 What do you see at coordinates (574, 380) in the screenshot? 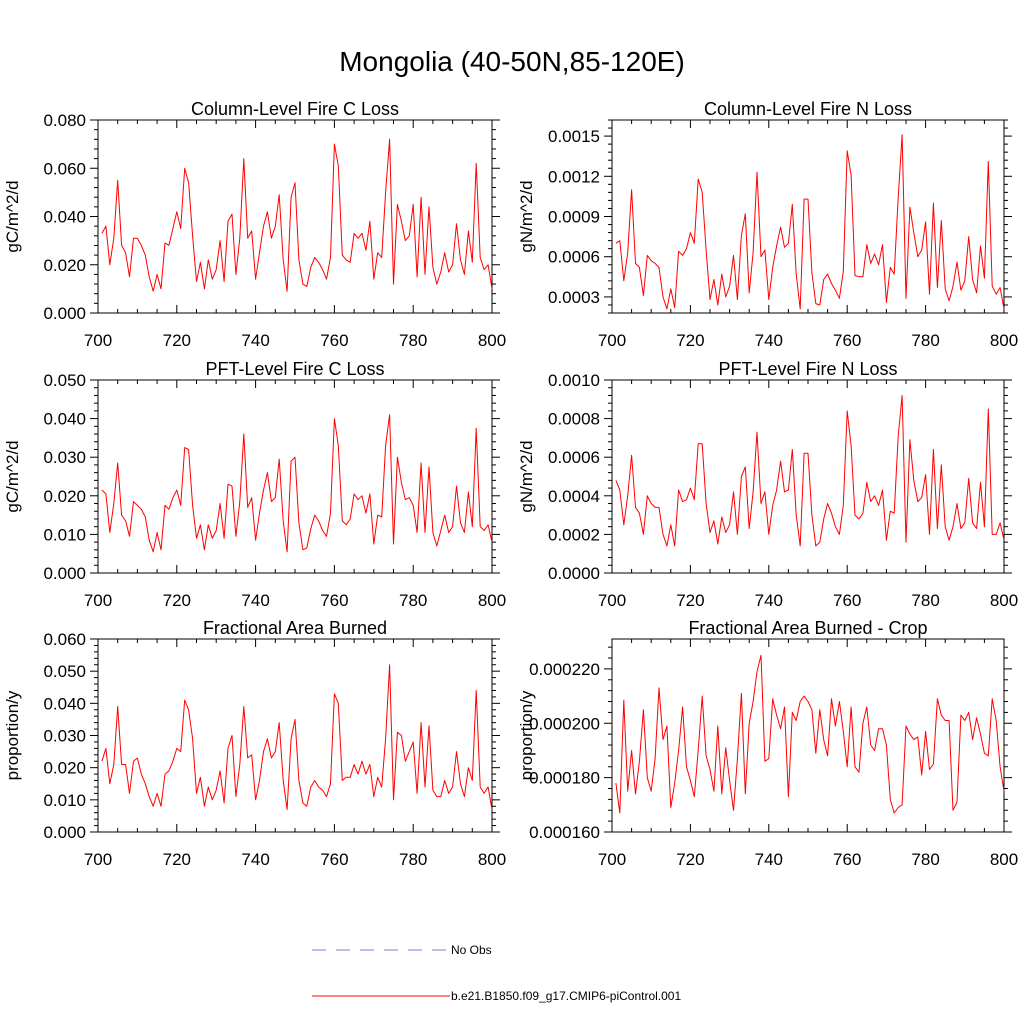
I see `y-tick-label: 0.0010` at bounding box center [574, 380].